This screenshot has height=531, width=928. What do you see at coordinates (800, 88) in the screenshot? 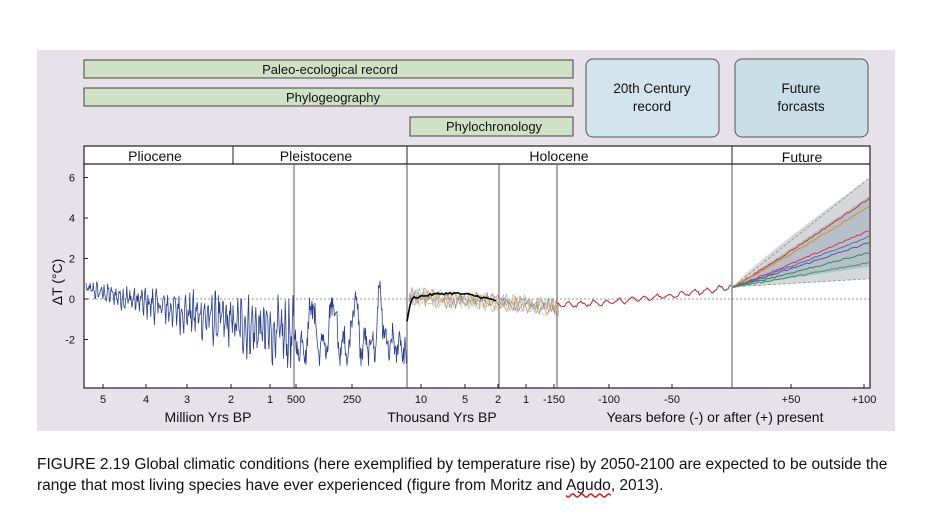
I see `future-forecasts-label-line1: Future` at bounding box center [800, 88].